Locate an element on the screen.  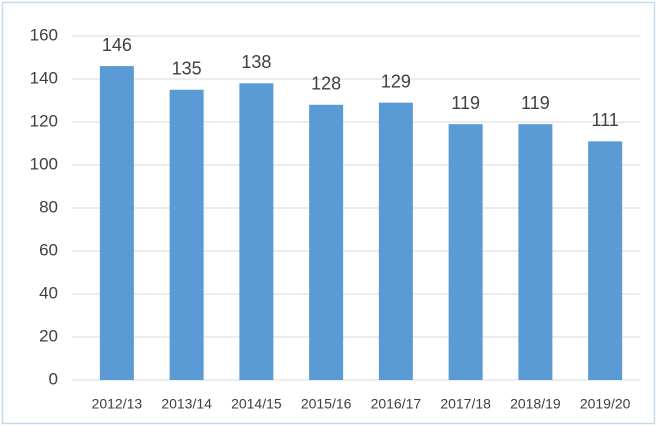
y-tick-label: 120 is located at coordinates (44, 120).